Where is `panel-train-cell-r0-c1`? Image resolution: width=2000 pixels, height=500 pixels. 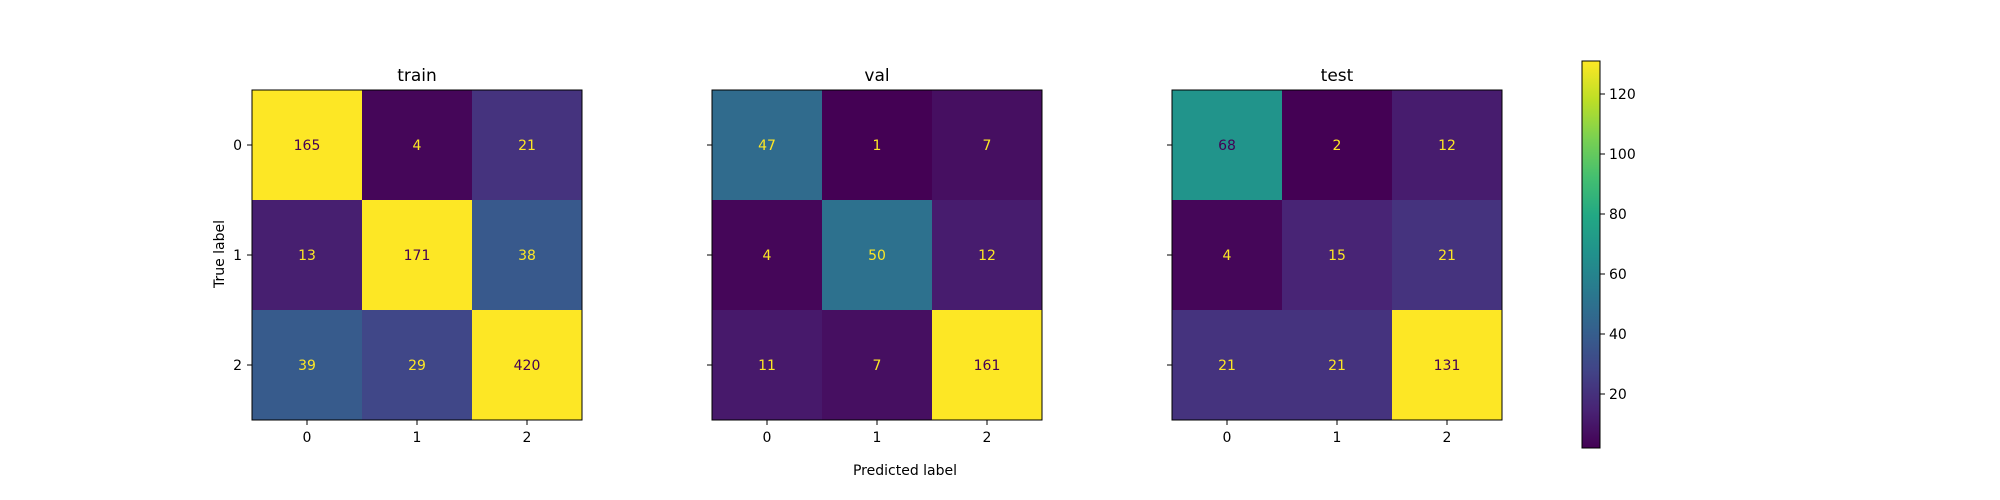 panel-train-cell-r0-c1 is located at coordinates (417, 145).